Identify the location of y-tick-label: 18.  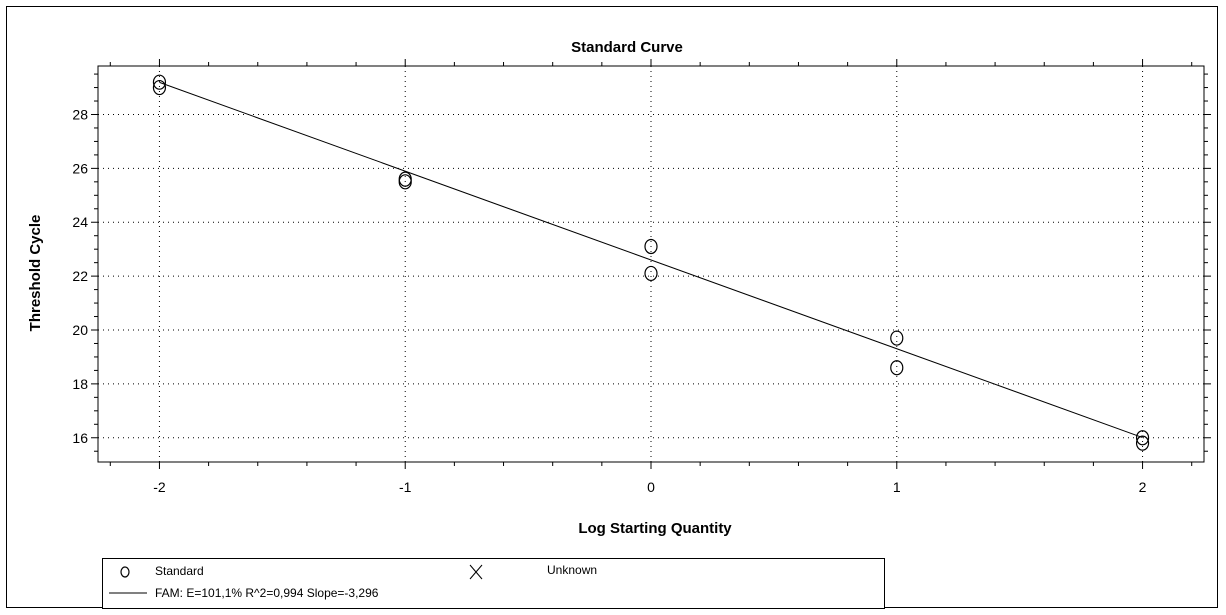
(80, 384).